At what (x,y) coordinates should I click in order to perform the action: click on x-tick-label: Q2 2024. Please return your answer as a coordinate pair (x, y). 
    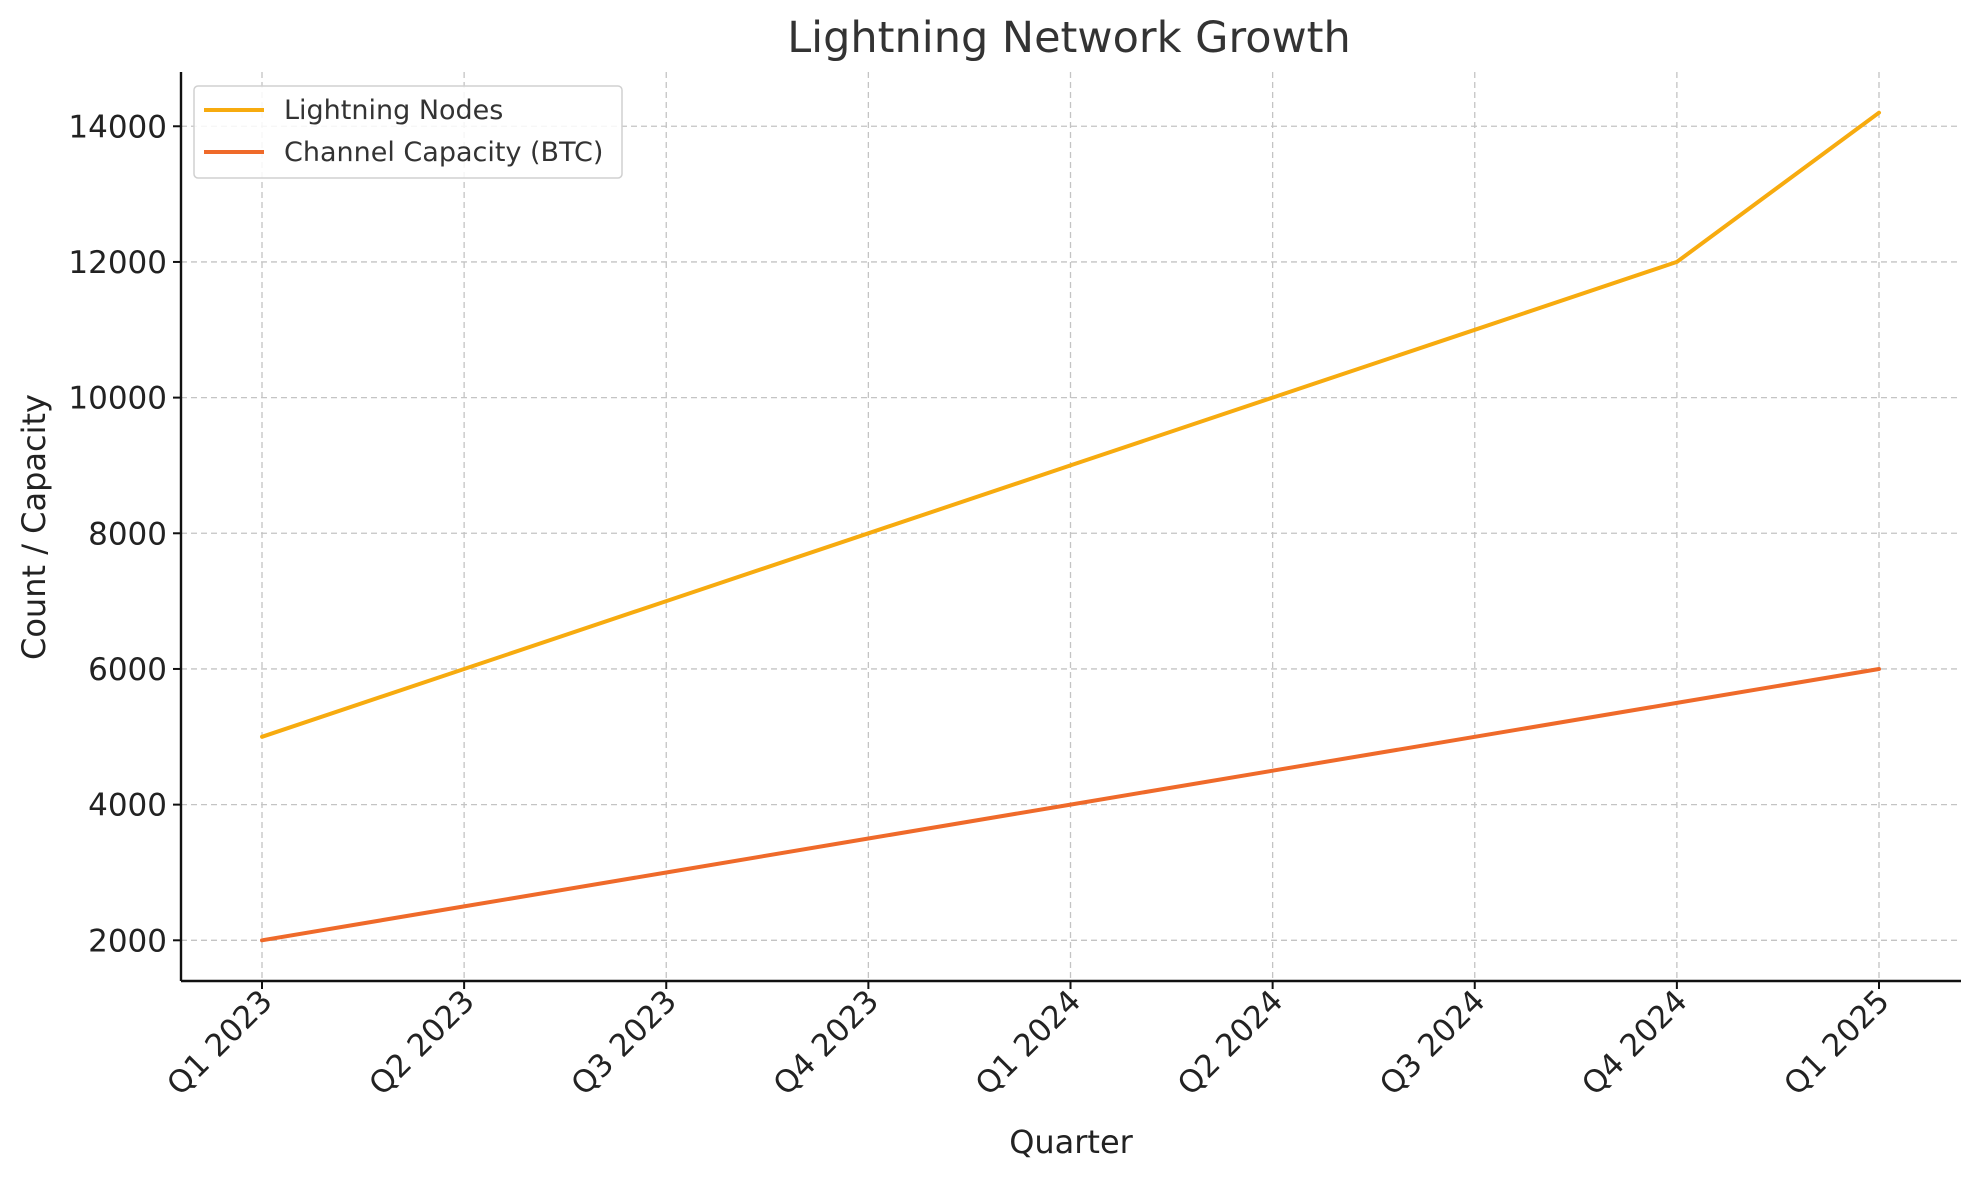
    Looking at the image, I should click on (1230, 1042).